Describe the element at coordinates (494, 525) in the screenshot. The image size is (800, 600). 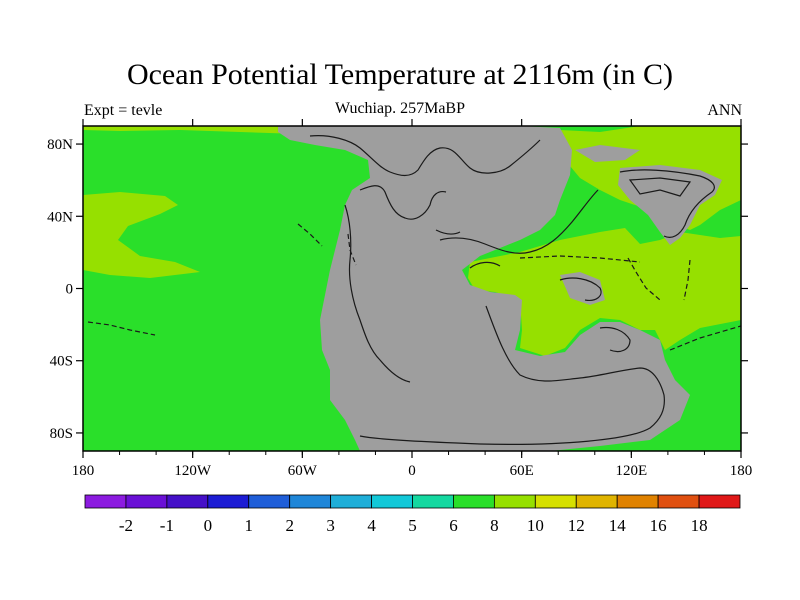
I see `colorbar-label: 8` at that location.